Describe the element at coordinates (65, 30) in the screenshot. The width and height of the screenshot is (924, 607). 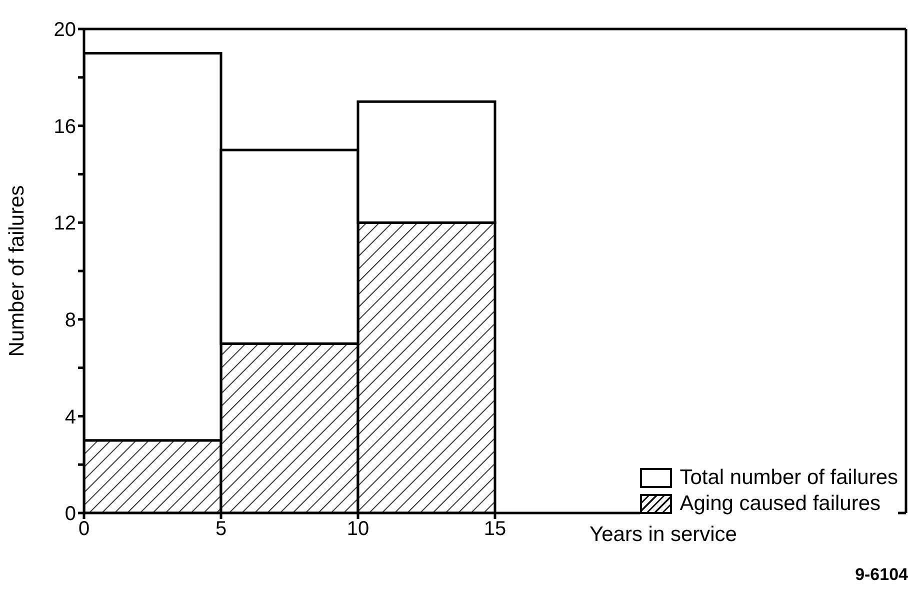
I see `y-tick-label: 20` at that location.